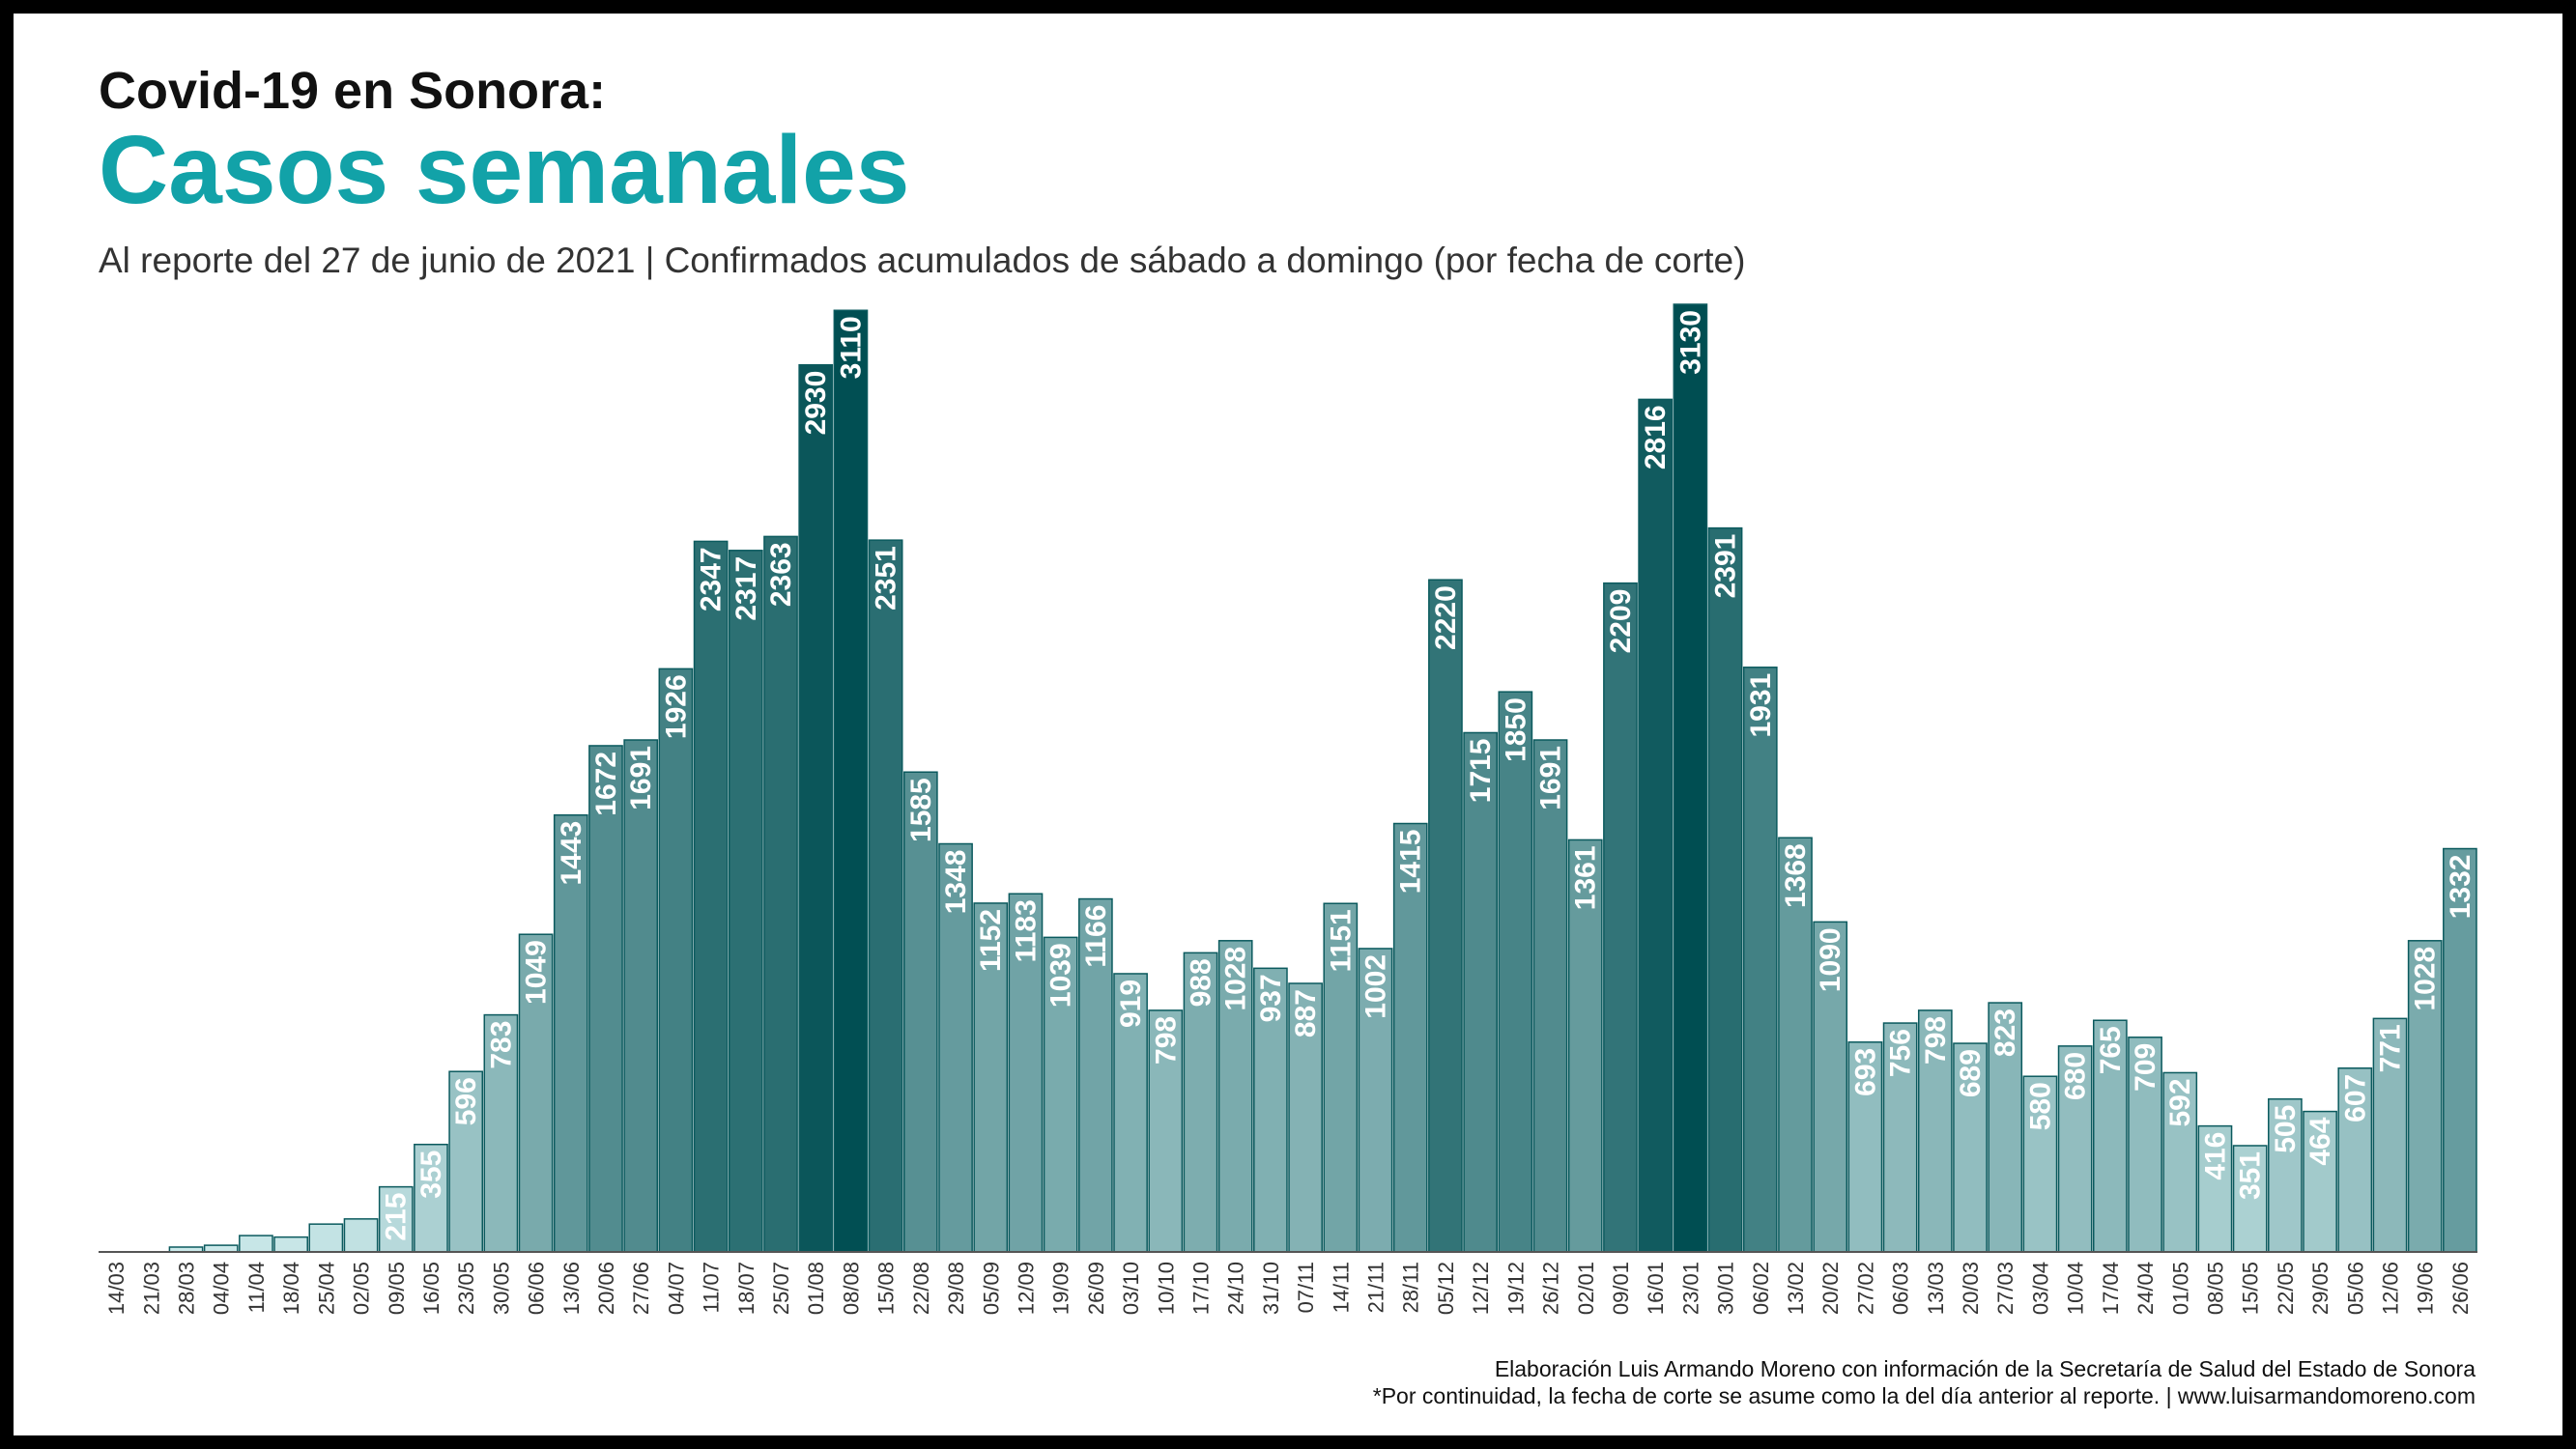  Describe the element at coordinates (432, 1288) in the screenshot. I see `x-tick-label: 16/05` at that location.